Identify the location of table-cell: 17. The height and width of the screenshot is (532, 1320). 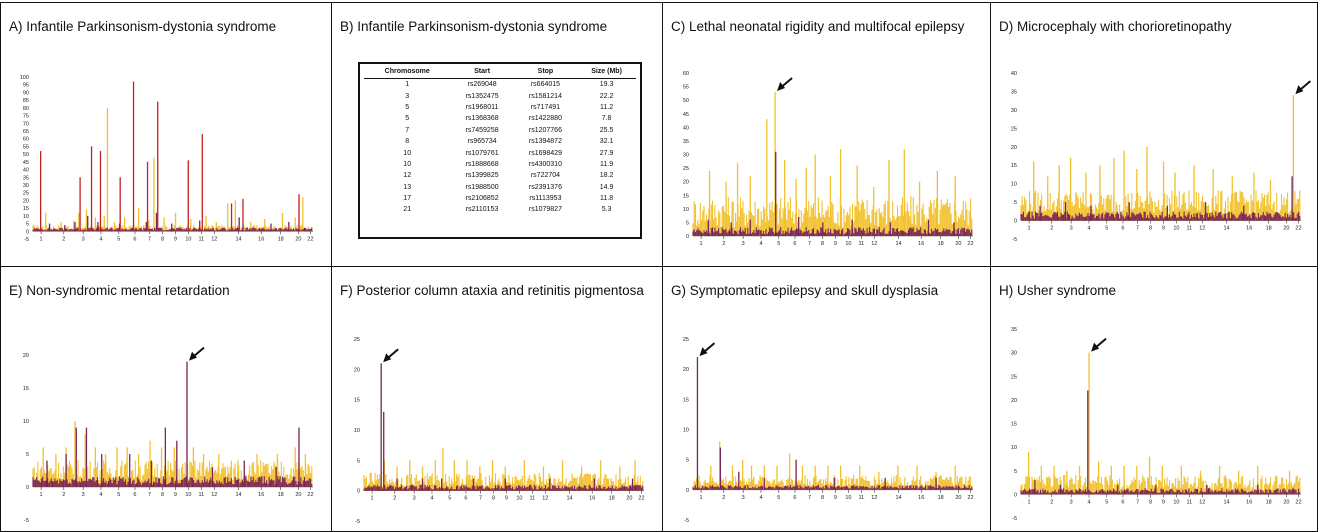
(407, 199).